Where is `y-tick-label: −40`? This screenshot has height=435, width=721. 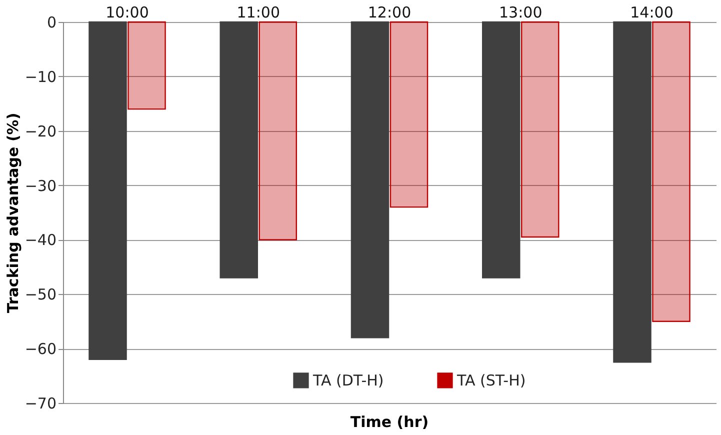
y-tick-label: −40 is located at coordinates (40, 240).